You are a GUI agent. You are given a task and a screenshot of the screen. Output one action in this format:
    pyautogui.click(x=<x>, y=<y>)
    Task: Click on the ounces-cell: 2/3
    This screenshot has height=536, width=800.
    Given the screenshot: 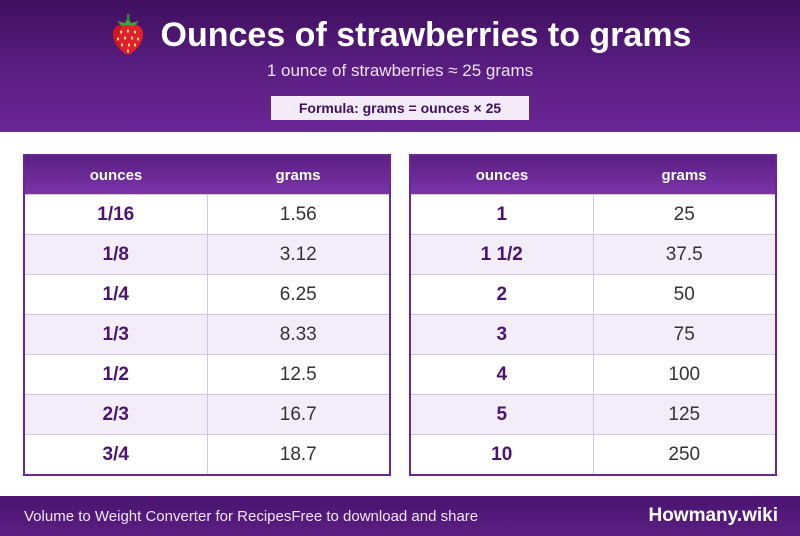 What is the action you would take?
    pyautogui.click(x=115, y=414)
    